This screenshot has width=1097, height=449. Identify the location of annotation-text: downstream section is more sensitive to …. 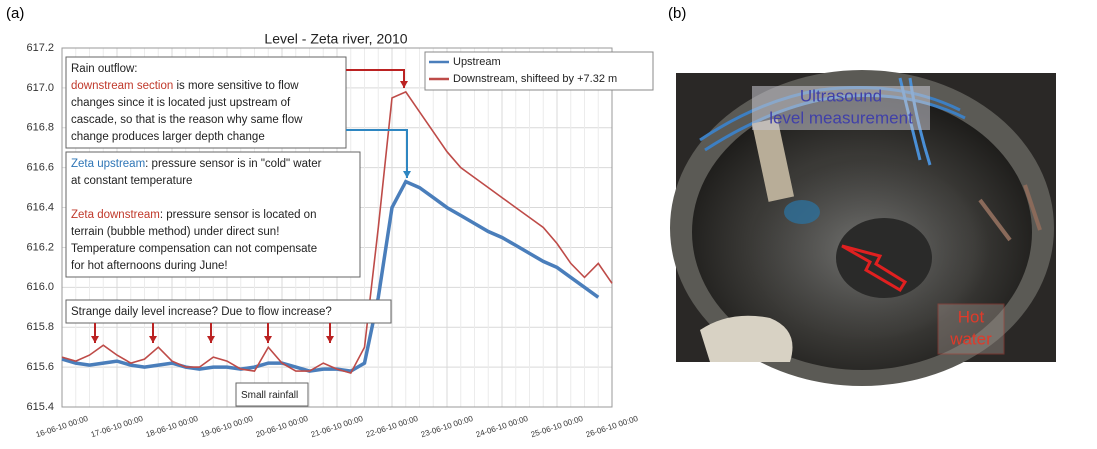
(185, 86).